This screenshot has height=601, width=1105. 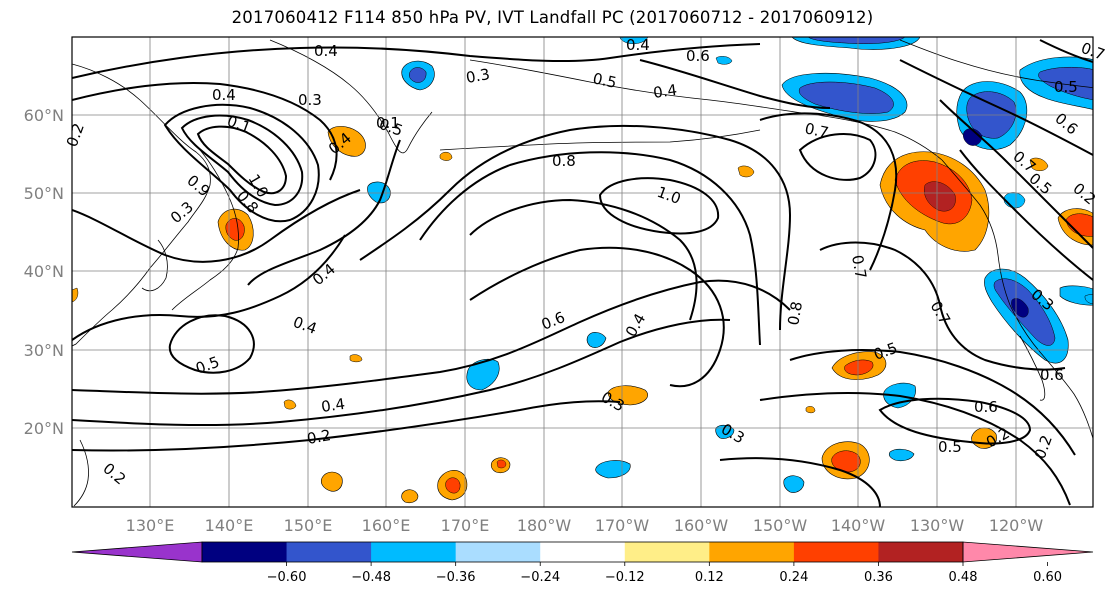 What do you see at coordinates (44, 115) in the screenshot?
I see `lat-label: 60°N` at bounding box center [44, 115].